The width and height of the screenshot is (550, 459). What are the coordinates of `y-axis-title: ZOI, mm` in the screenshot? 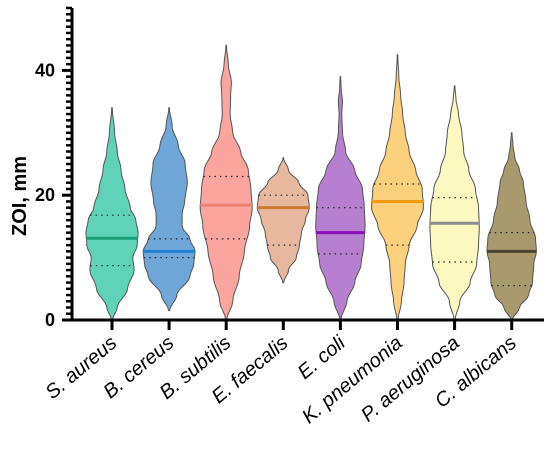 It's located at (20, 196).